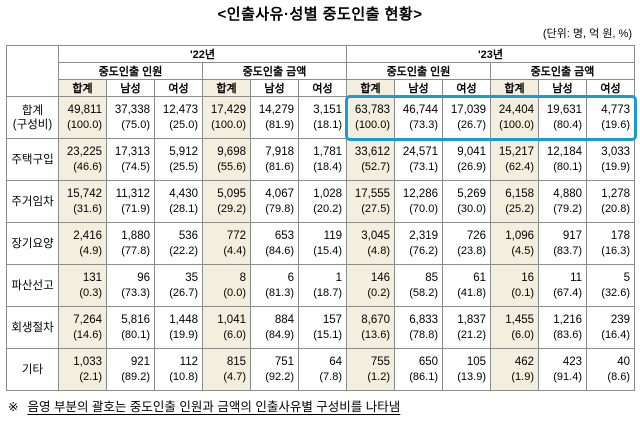  Describe the element at coordinates (279, 377) in the screenshot. I see `cell-percent: (92.2)` at that location.